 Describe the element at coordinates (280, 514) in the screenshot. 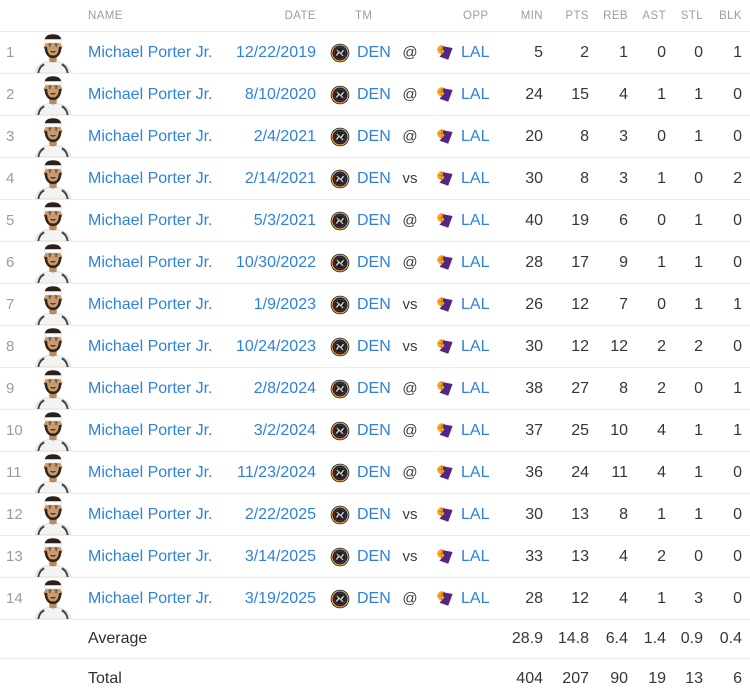

I see `game-date-link: 2/22/2025` at that location.